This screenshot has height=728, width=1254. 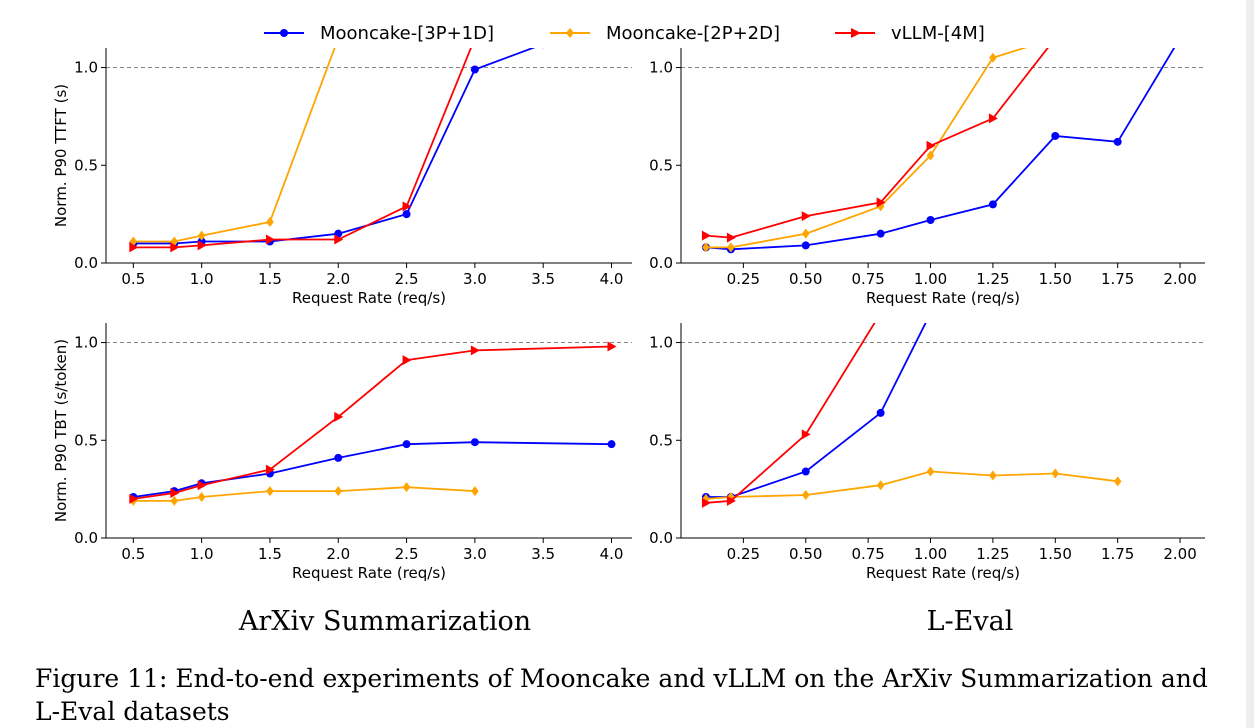 I want to click on column-title-arxiv: ArXiv Summarization, so click(x=385, y=621).